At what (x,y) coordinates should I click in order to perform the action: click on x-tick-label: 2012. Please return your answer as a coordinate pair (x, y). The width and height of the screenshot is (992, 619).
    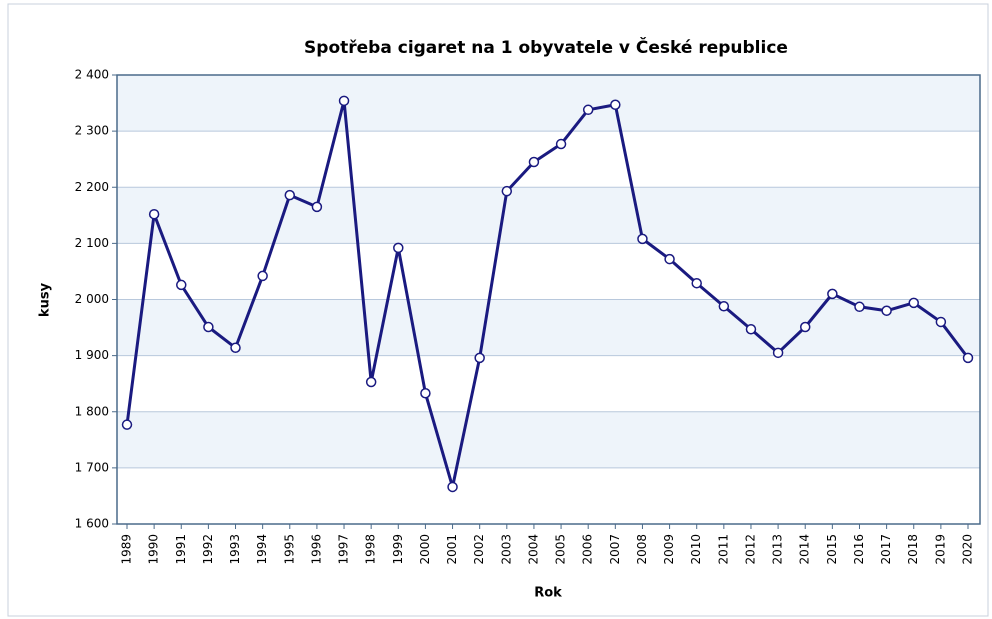
    Looking at the image, I should click on (750, 549).